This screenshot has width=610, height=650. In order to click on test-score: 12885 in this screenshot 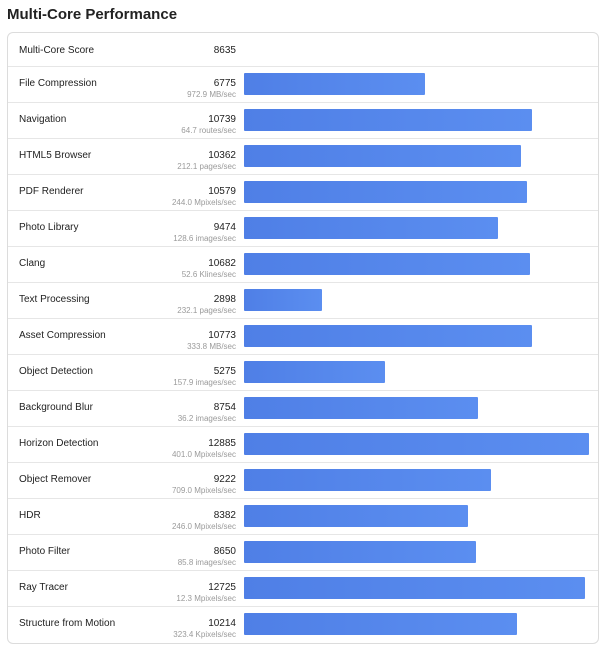, I will do `click(222, 443)`.